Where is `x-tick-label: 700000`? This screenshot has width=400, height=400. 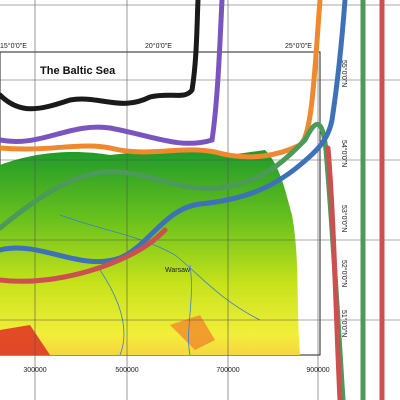 x-tick-label: 700000 is located at coordinates (227, 370).